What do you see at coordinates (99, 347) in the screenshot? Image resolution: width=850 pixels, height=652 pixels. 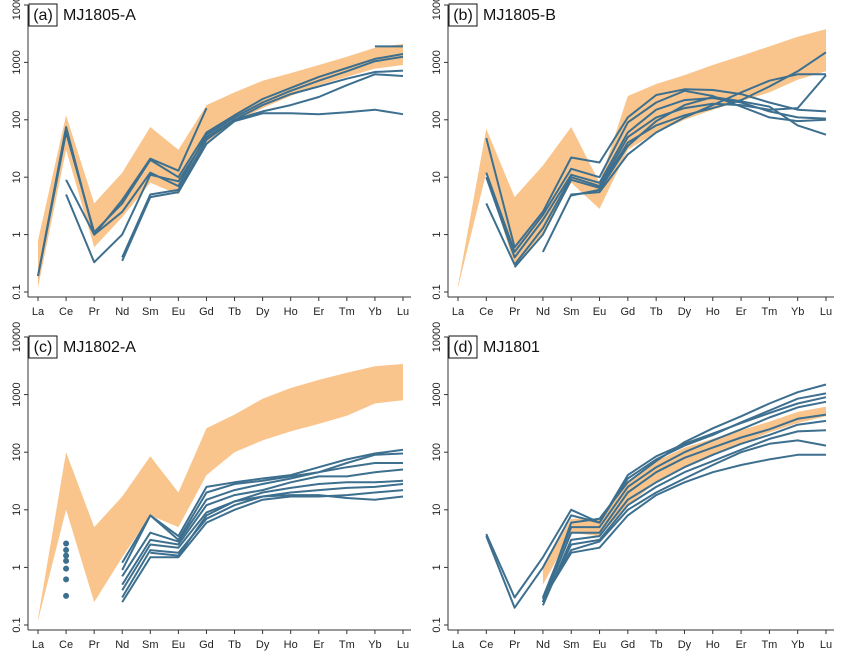 I see `panel-title: MJ1802-A` at bounding box center [99, 347].